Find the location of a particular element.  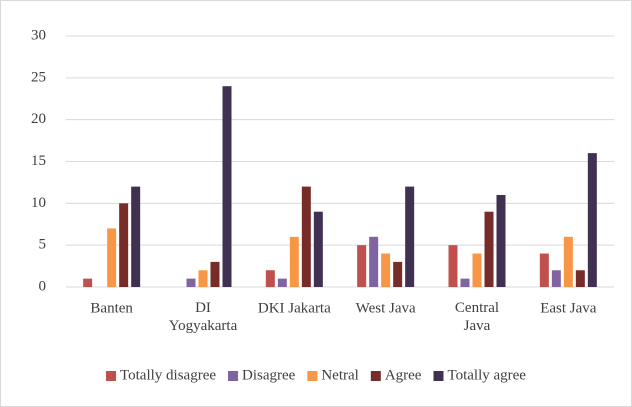

y-tick-label: 20 is located at coordinates (38, 119).